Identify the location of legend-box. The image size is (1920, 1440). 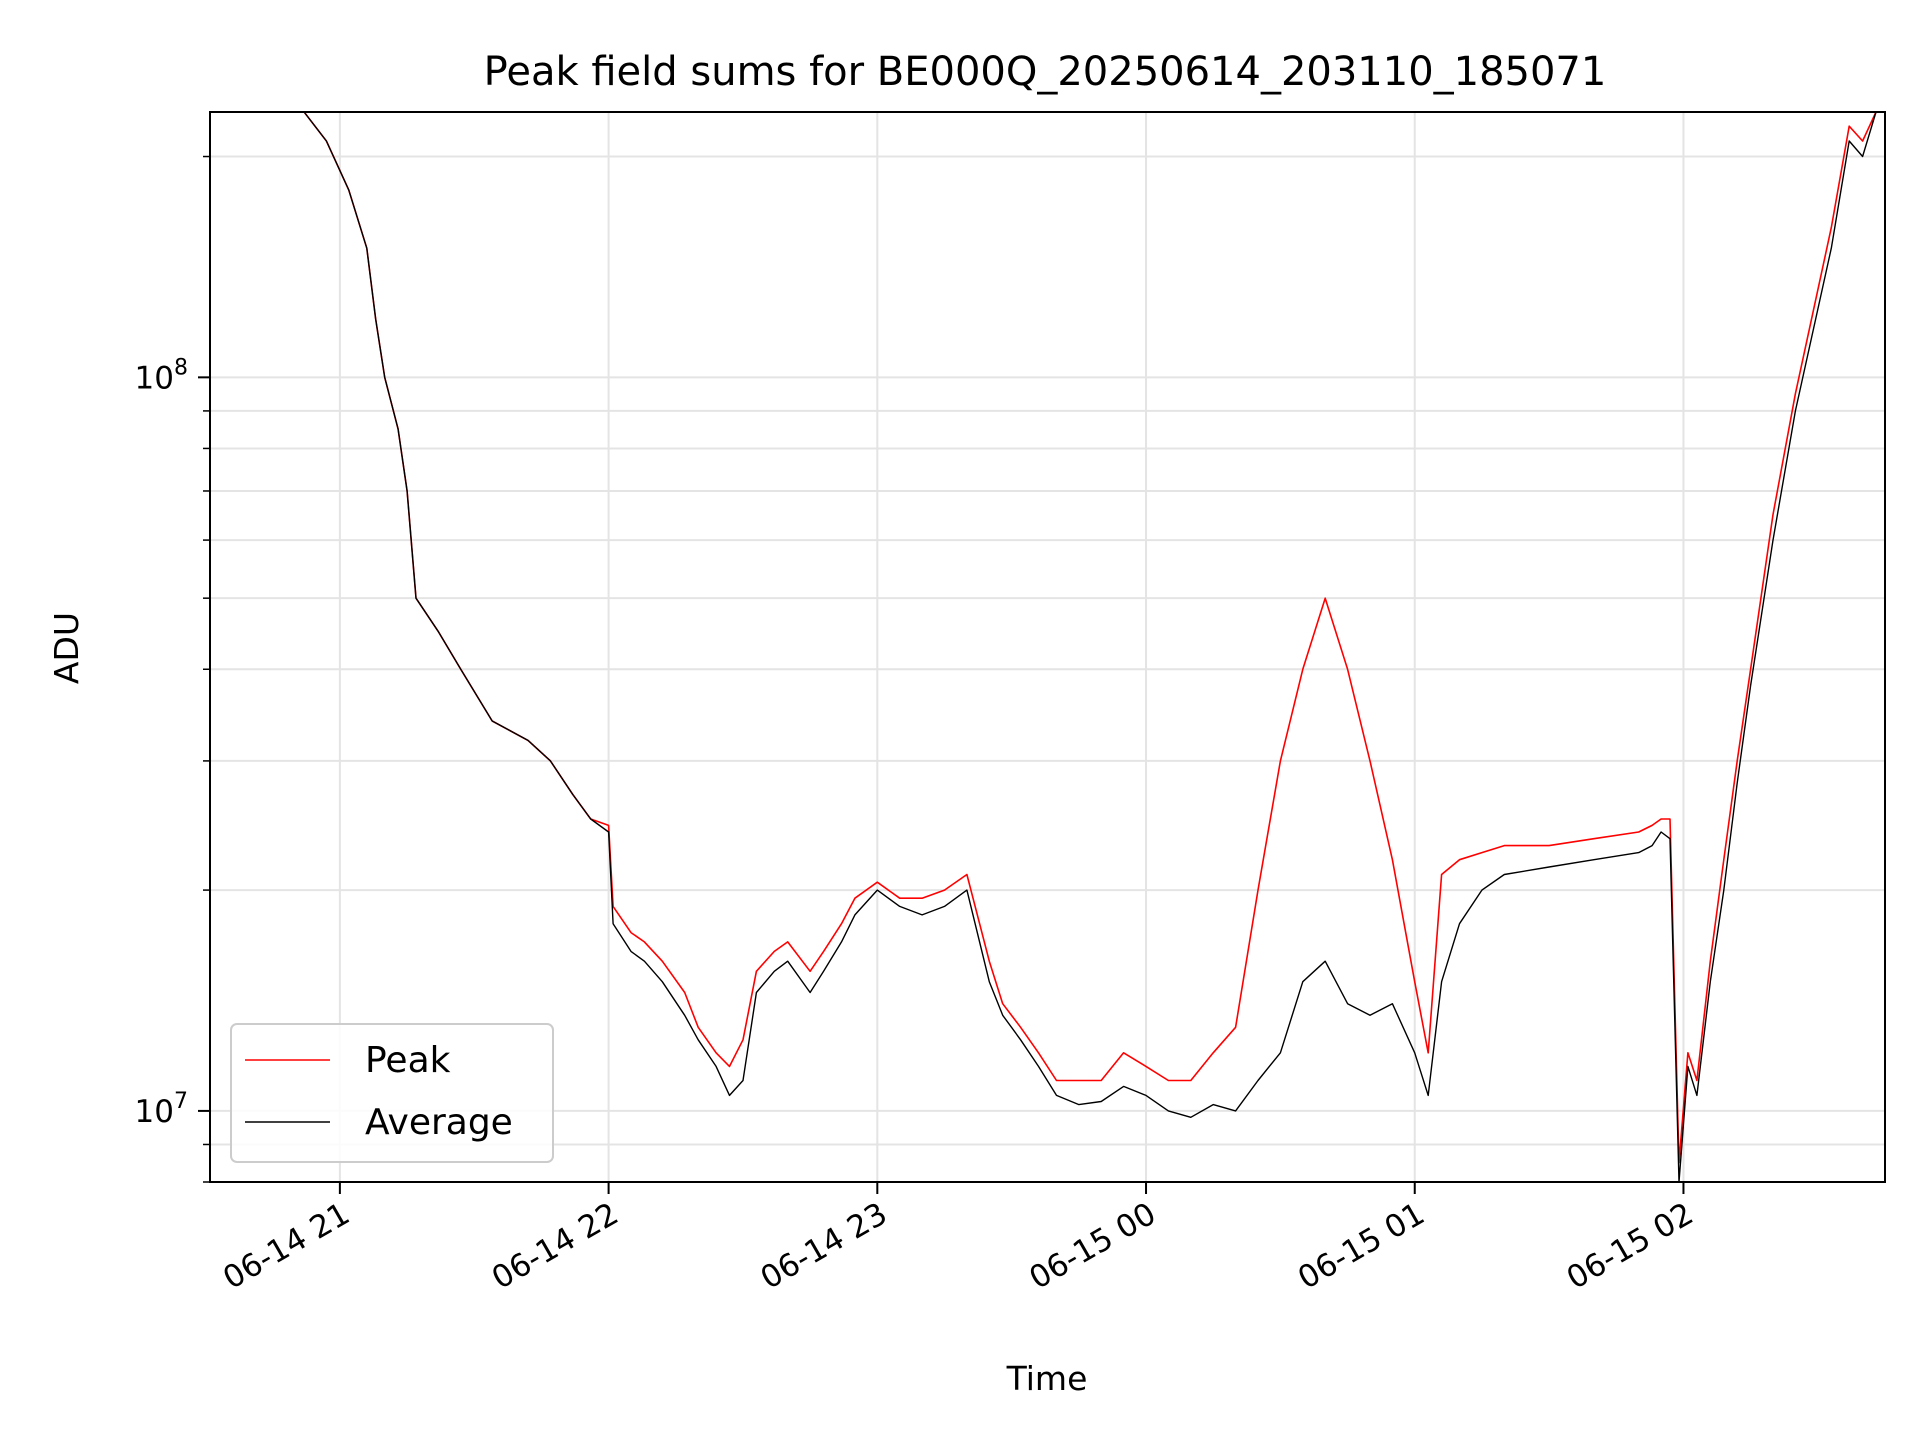
(392, 1093).